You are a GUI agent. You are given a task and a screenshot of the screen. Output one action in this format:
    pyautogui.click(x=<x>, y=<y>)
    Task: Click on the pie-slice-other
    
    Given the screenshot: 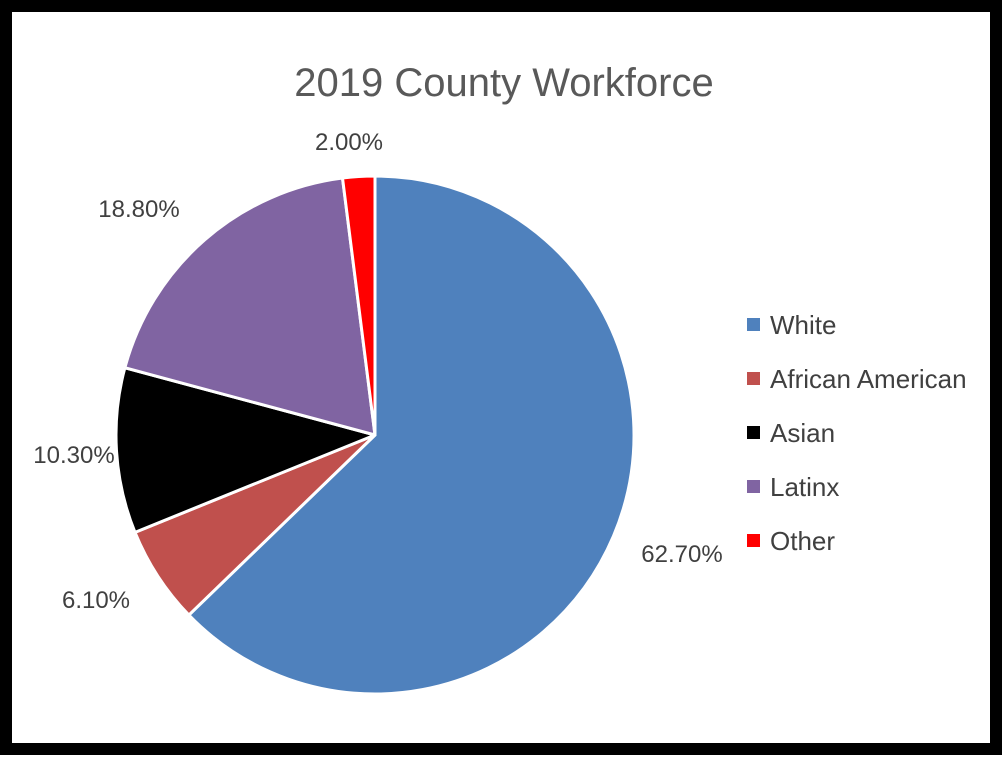 What is the action you would take?
    pyautogui.click(x=359, y=305)
    